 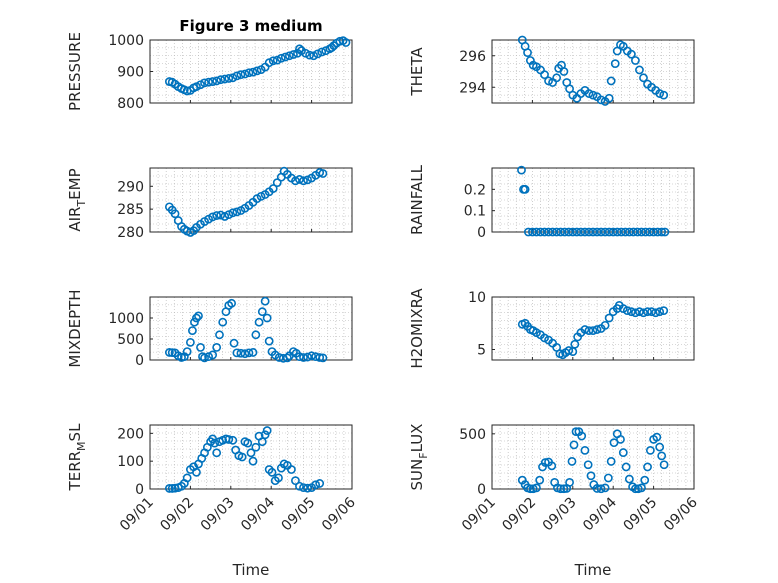 I want to click on y-axis-label: RAINFALL, so click(x=417, y=199).